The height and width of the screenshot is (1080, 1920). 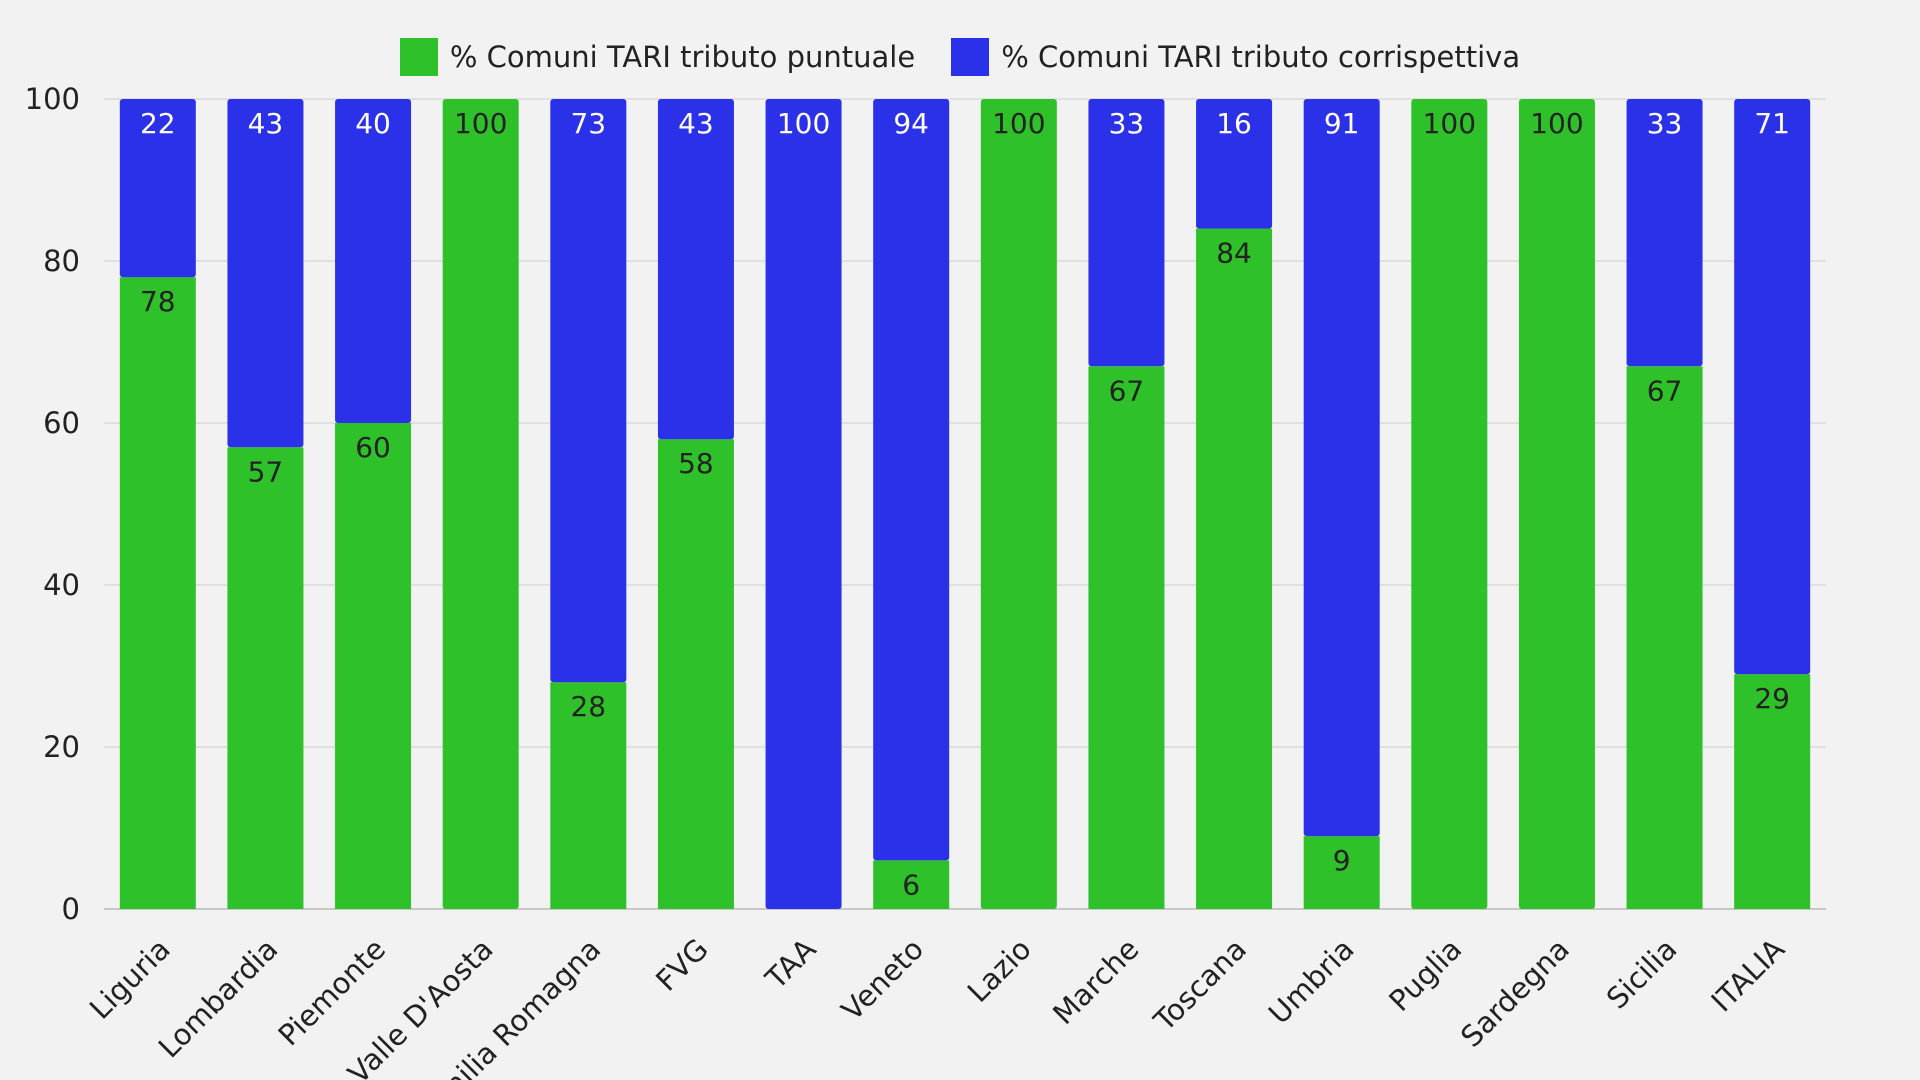 What do you see at coordinates (1642, 974) in the screenshot?
I see `x-tick-label: Sicilia` at bounding box center [1642, 974].